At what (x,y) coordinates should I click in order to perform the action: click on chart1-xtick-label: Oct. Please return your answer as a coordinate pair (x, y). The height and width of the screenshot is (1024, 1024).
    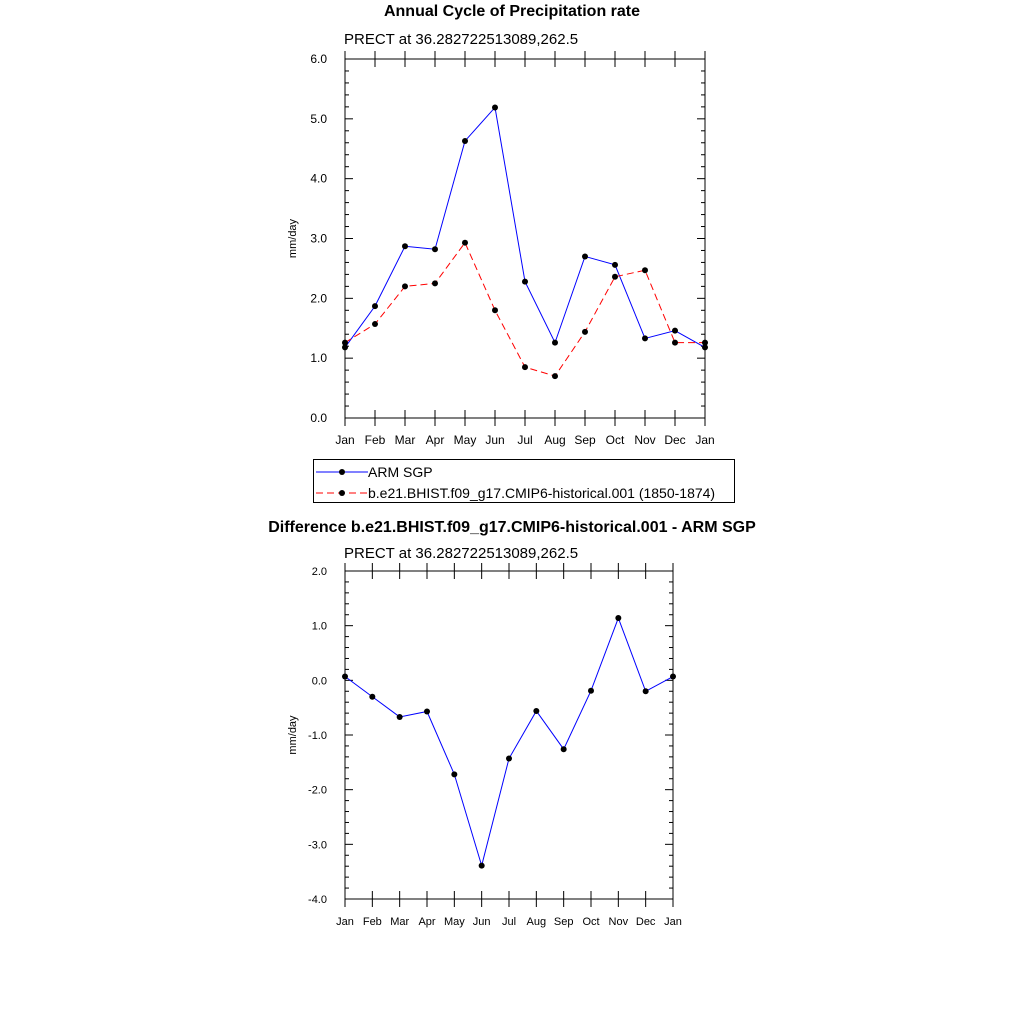
    Looking at the image, I should click on (615, 440).